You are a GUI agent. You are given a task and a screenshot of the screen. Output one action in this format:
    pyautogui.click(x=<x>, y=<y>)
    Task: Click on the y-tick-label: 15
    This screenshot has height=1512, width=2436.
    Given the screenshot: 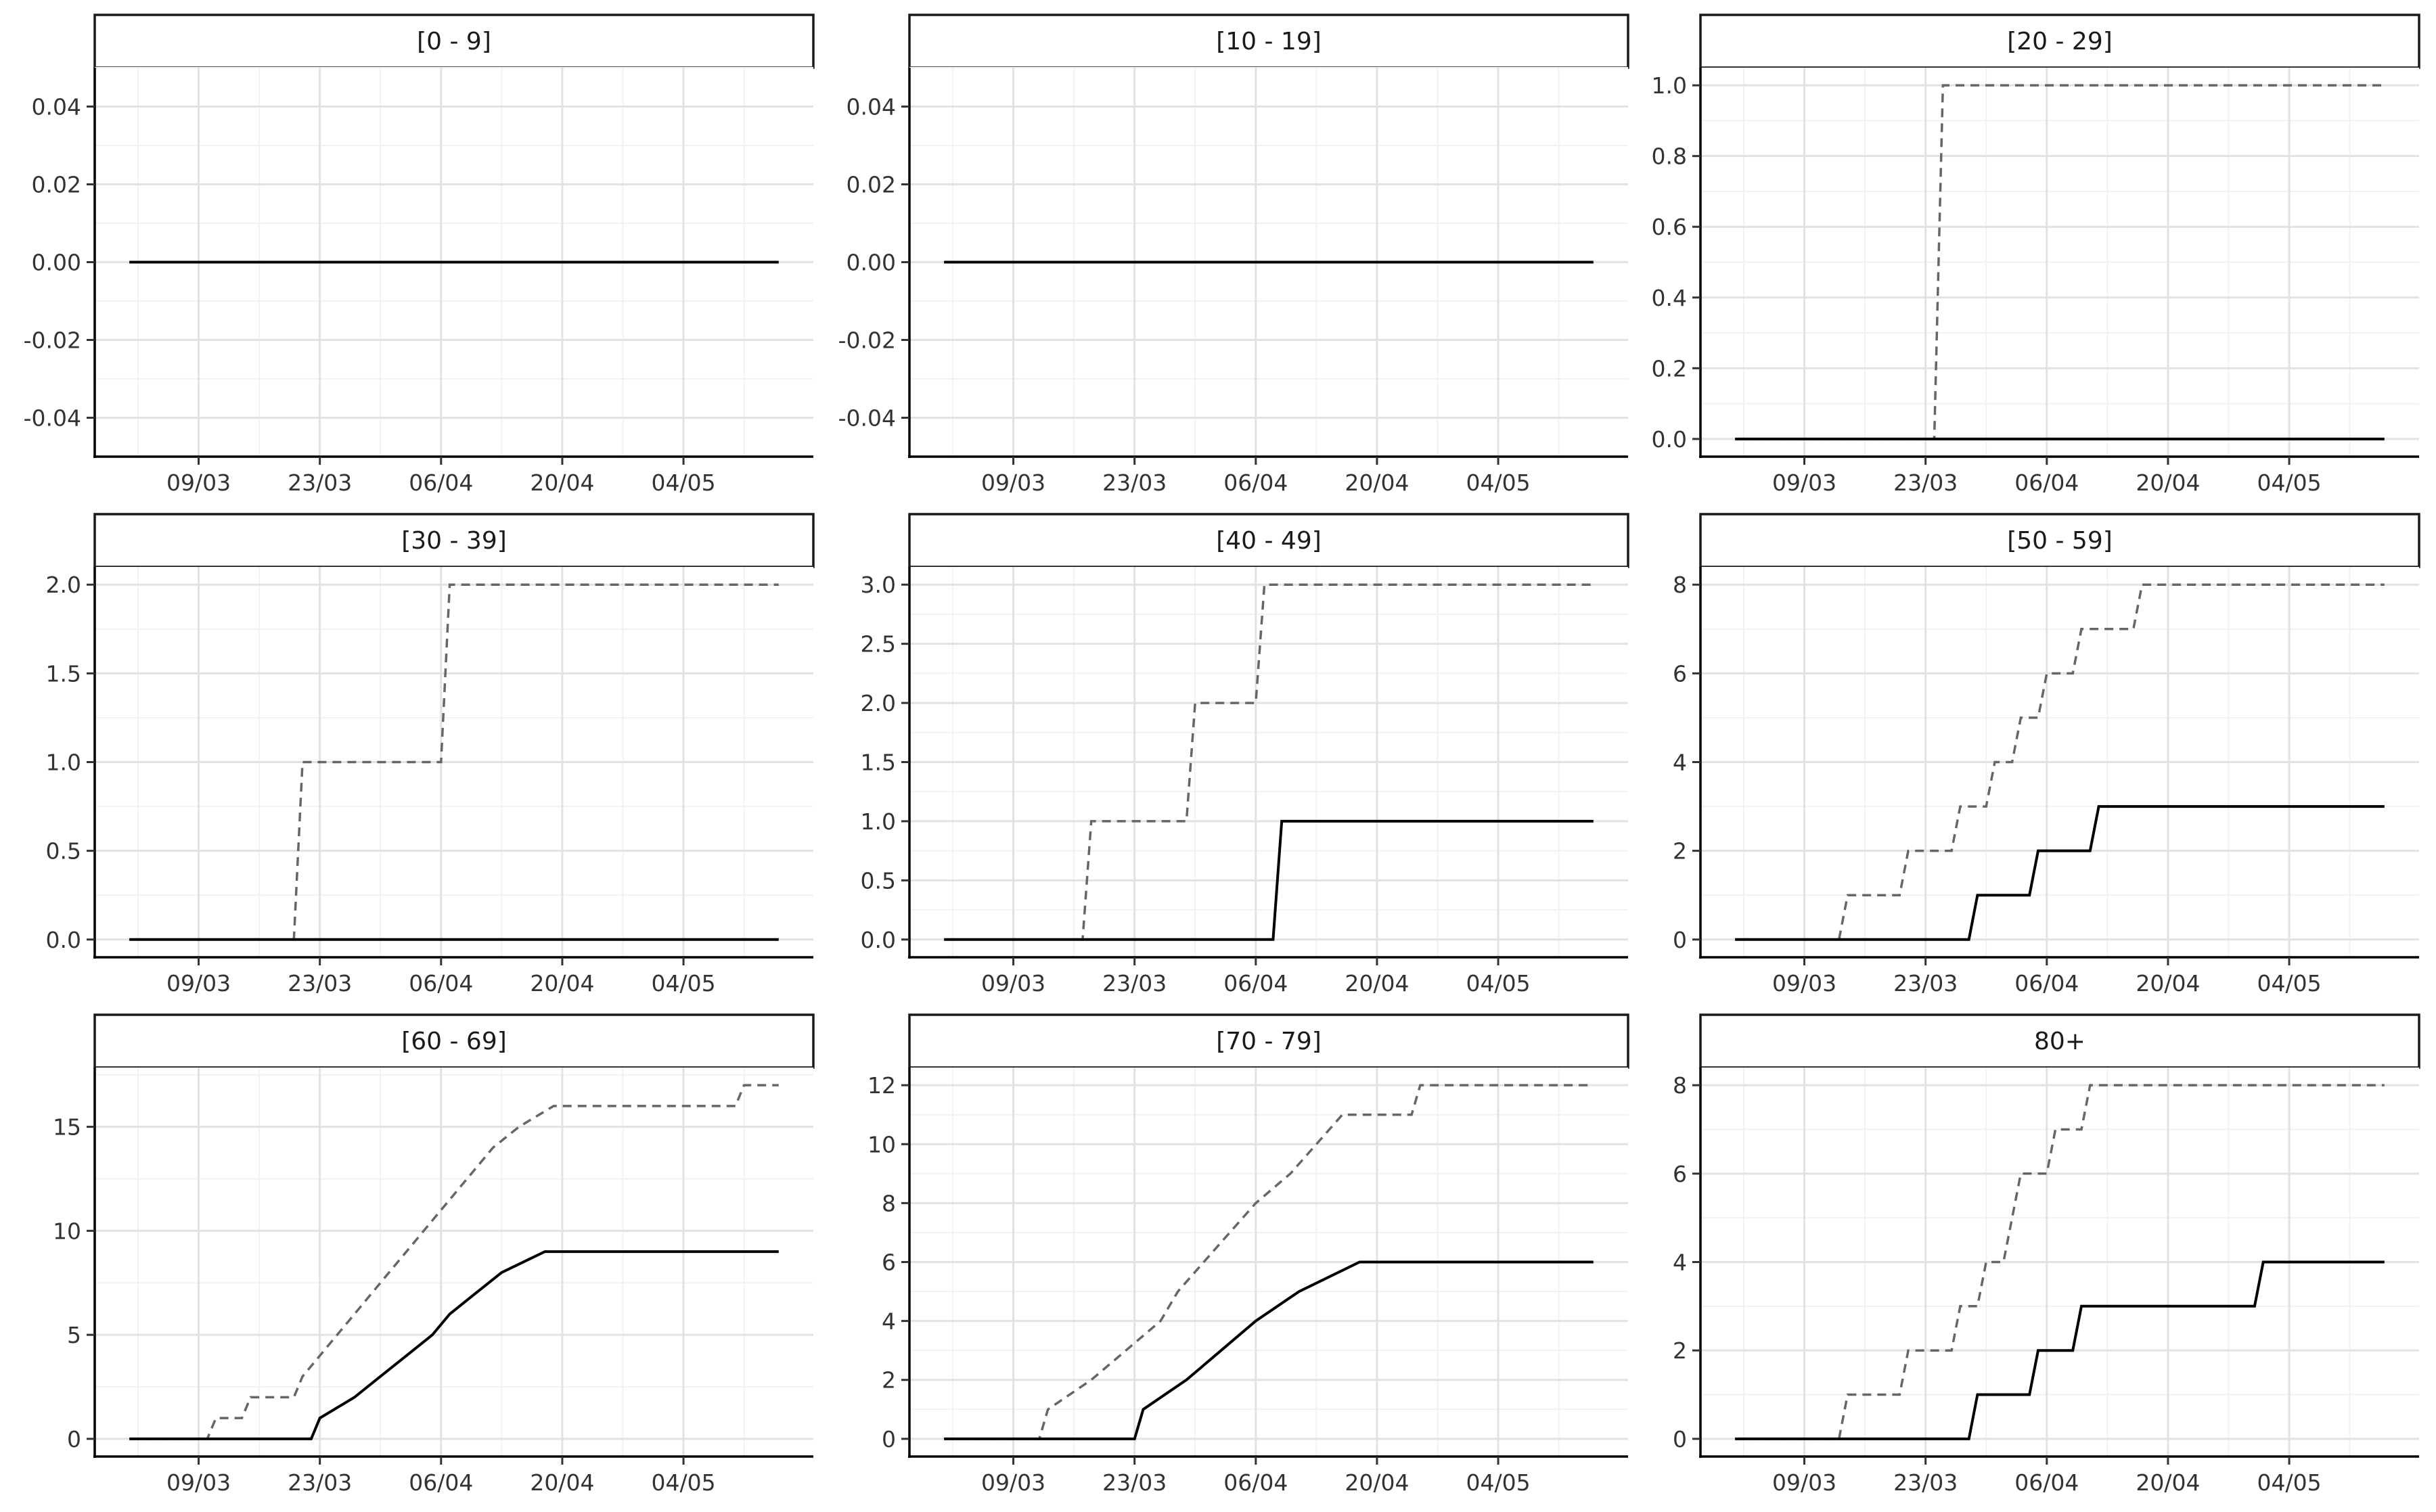 What is the action you would take?
    pyautogui.click(x=67, y=1127)
    